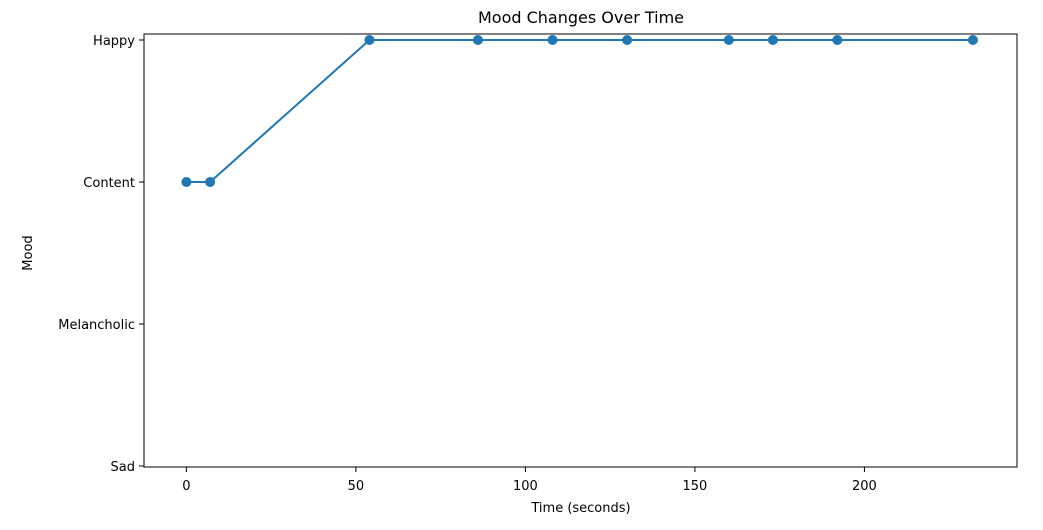 Image resolution: width=1043 pixels, height=530 pixels. What do you see at coordinates (864, 486) in the screenshot?
I see `x-tick-label: 200` at bounding box center [864, 486].